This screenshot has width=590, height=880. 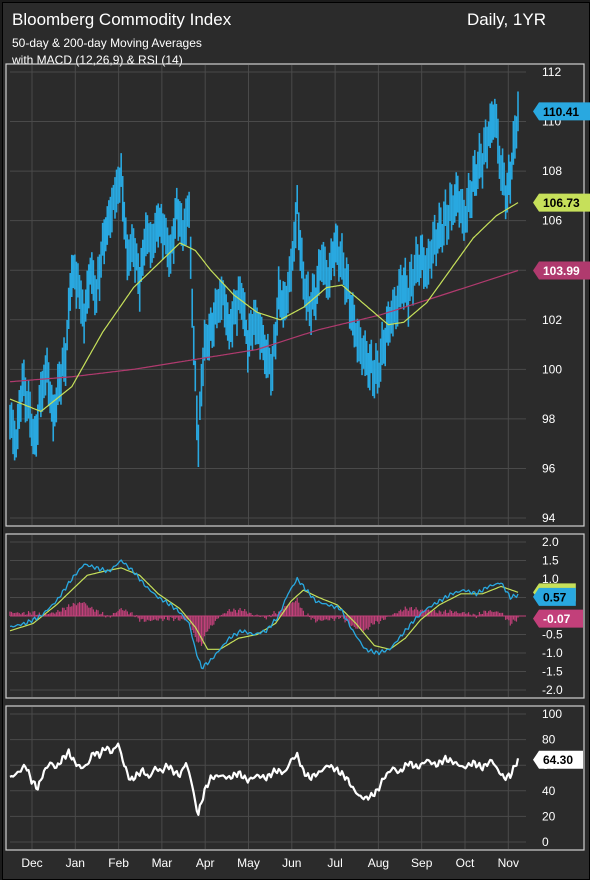 I want to click on y-tick-rsi: 100, so click(x=552, y=714).